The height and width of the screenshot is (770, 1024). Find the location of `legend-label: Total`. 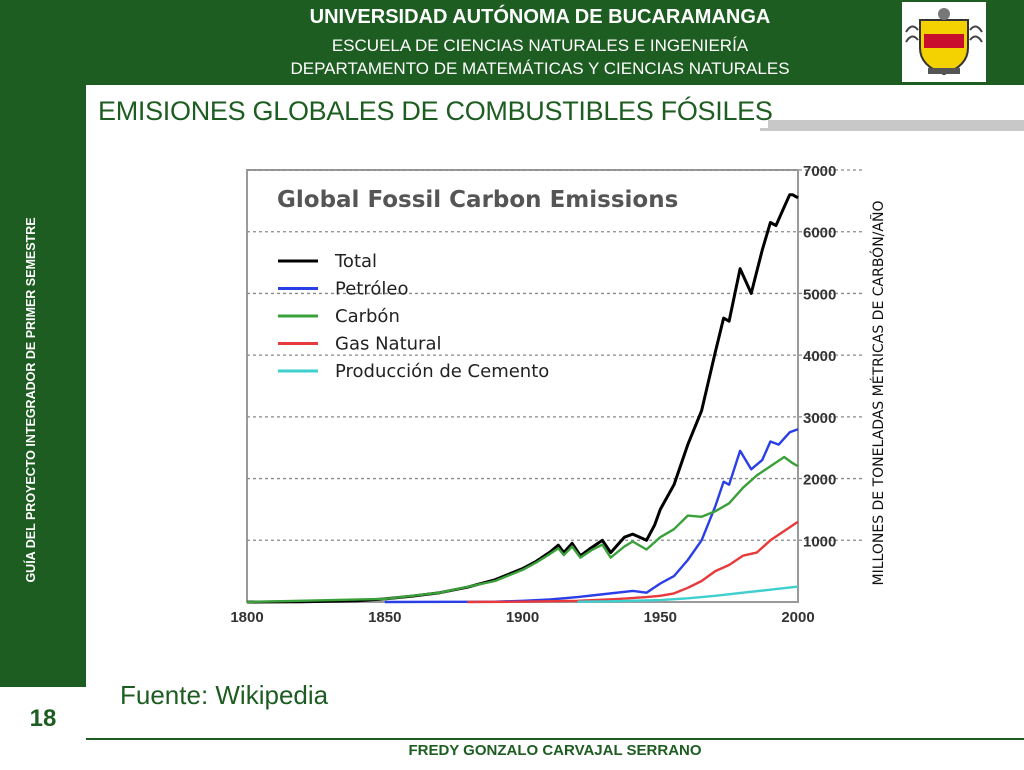

legend-label: Total is located at coordinates (355, 261).